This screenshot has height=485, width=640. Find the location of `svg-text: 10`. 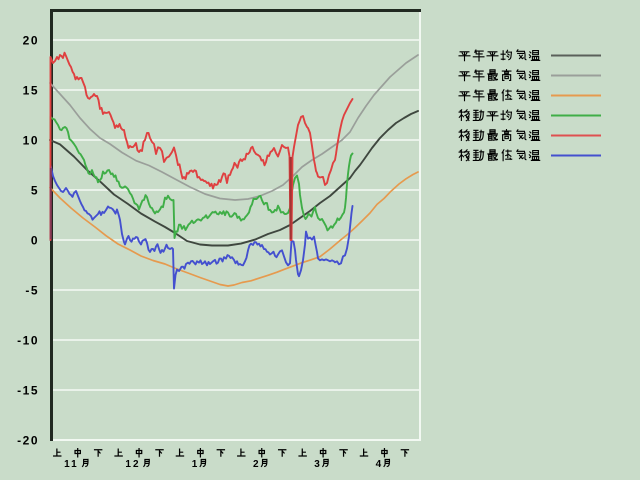

svg-text: 10 is located at coordinates (31, 141).